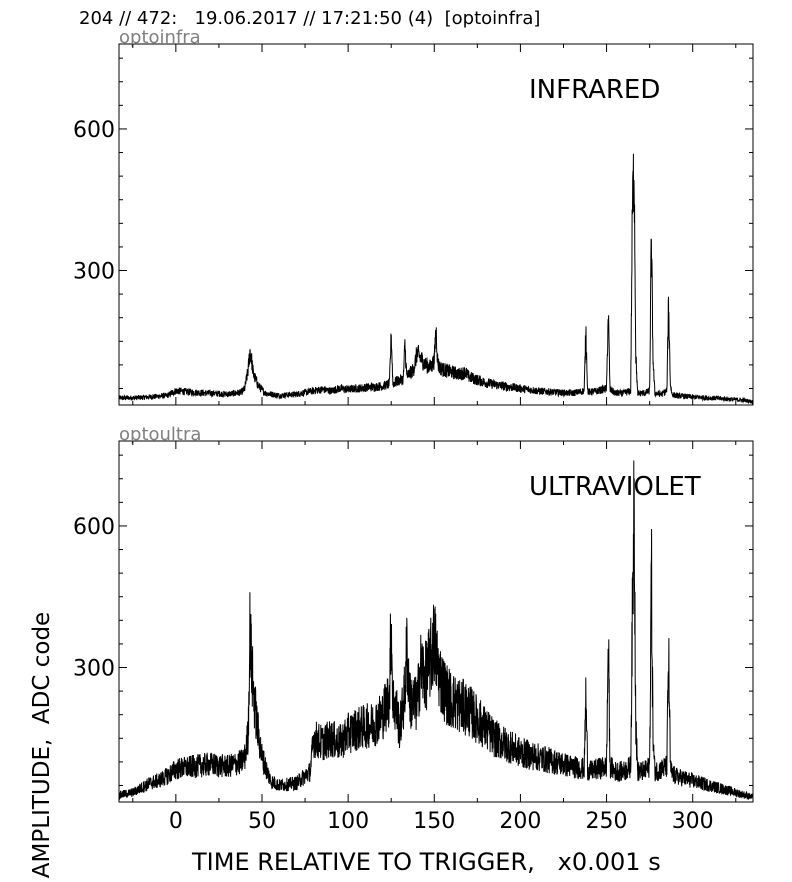  What do you see at coordinates (262, 821) in the screenshot?
I see `x-tick-label: 50` at bounding box center [262, 821].